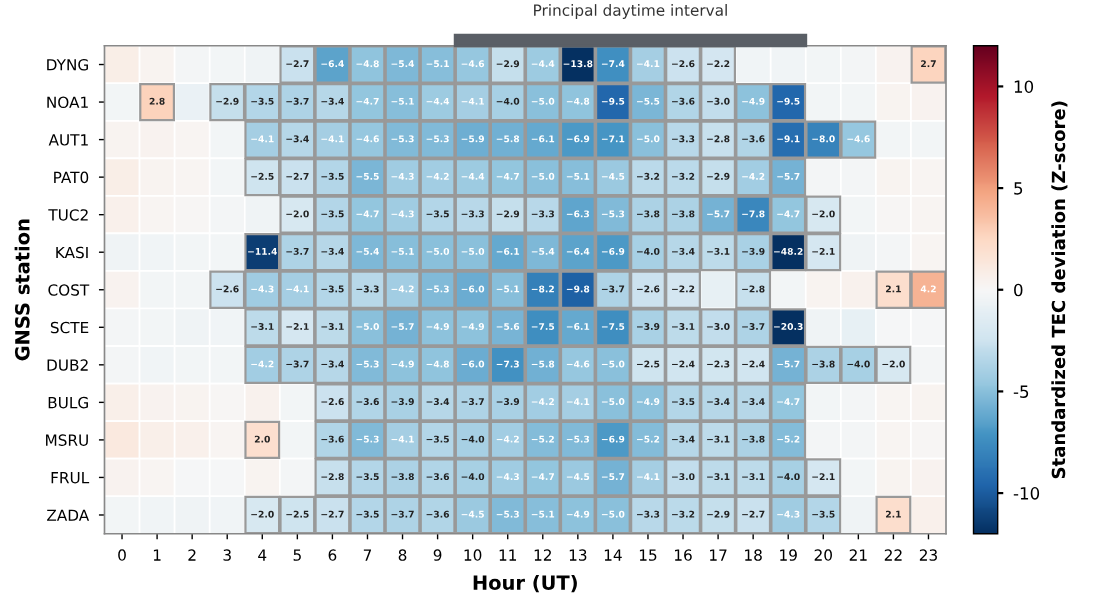 Image resolution: width=1100 pixels, height=610 pixels. What do you see at coordinates (1018, 290) in the screenshot?
I see `color-bar-label: 0` at bounding box center [1018, 290].